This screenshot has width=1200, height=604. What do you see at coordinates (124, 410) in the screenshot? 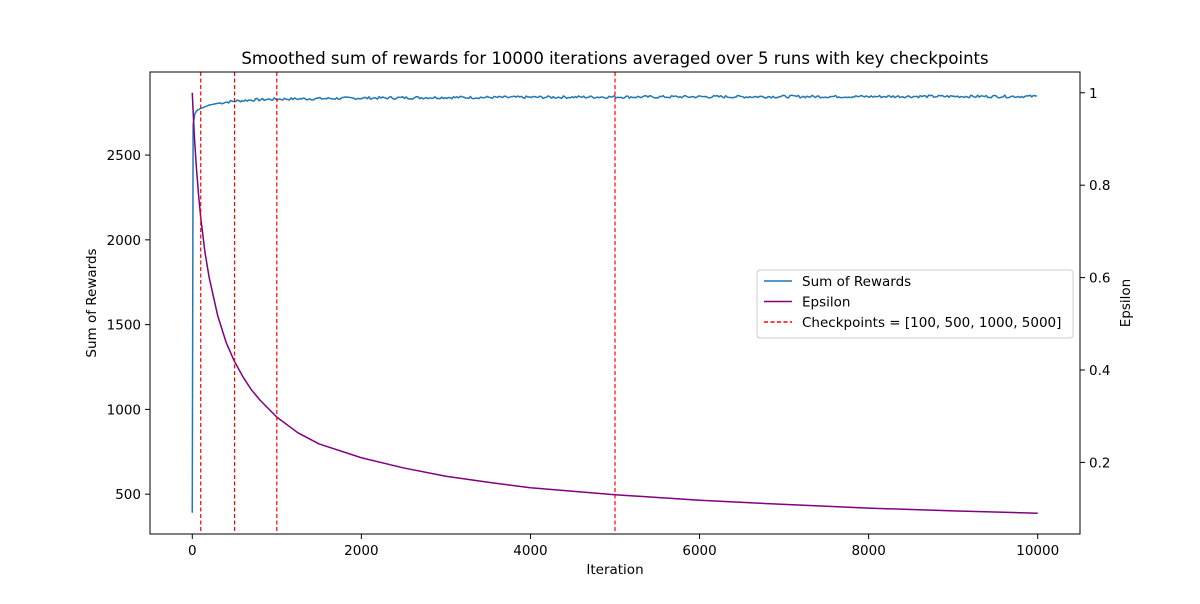
I see `y-tick-label: 1000` at bounding box center [124, 410].